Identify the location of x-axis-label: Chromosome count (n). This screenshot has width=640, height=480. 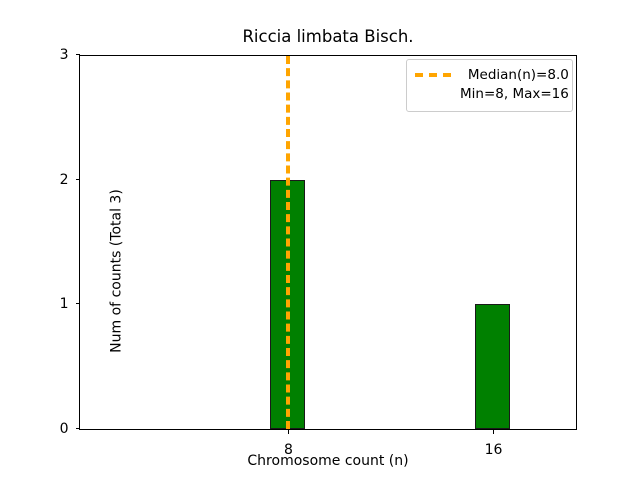
(328, 461).